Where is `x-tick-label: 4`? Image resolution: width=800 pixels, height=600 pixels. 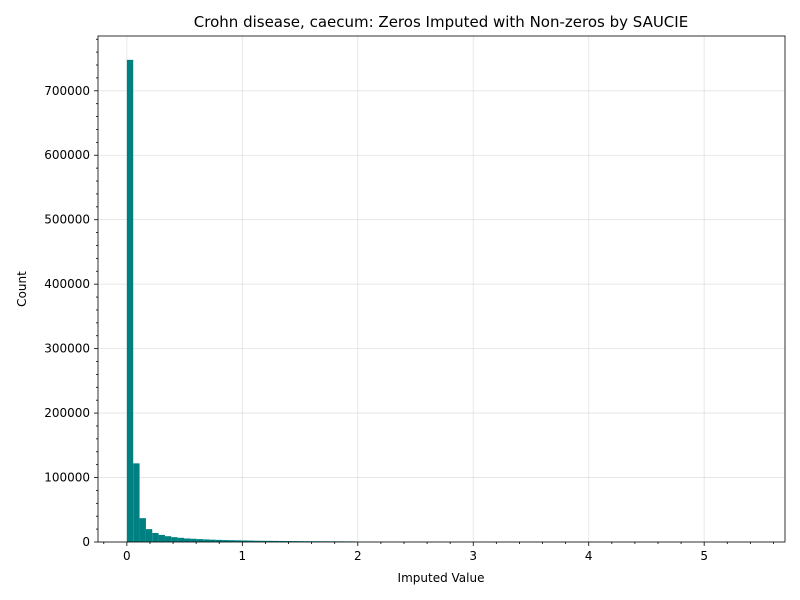 x-tick-label: 4 is located at coordinates (589, 556).